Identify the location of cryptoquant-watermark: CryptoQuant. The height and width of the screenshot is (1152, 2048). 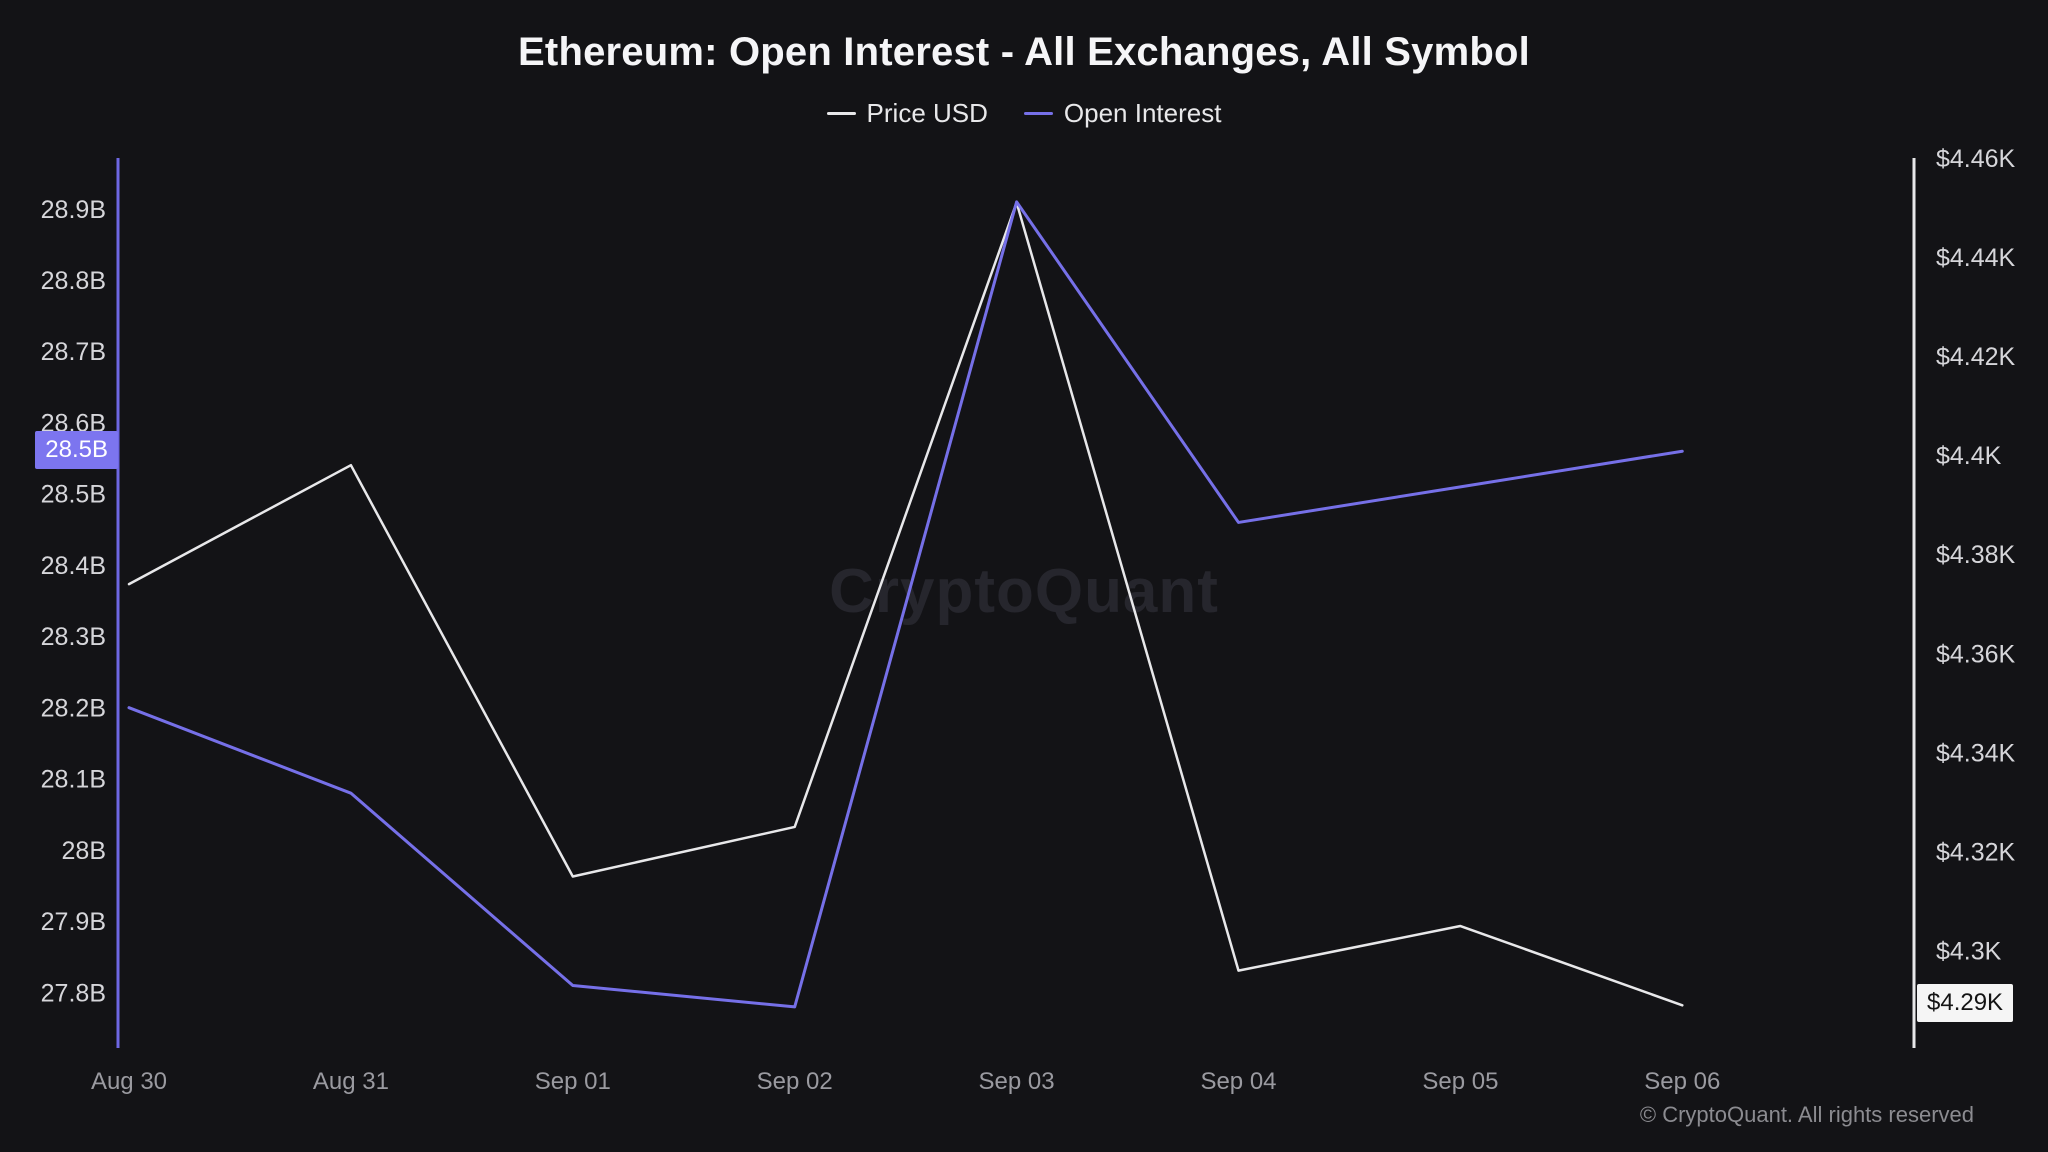
(1024, 591).